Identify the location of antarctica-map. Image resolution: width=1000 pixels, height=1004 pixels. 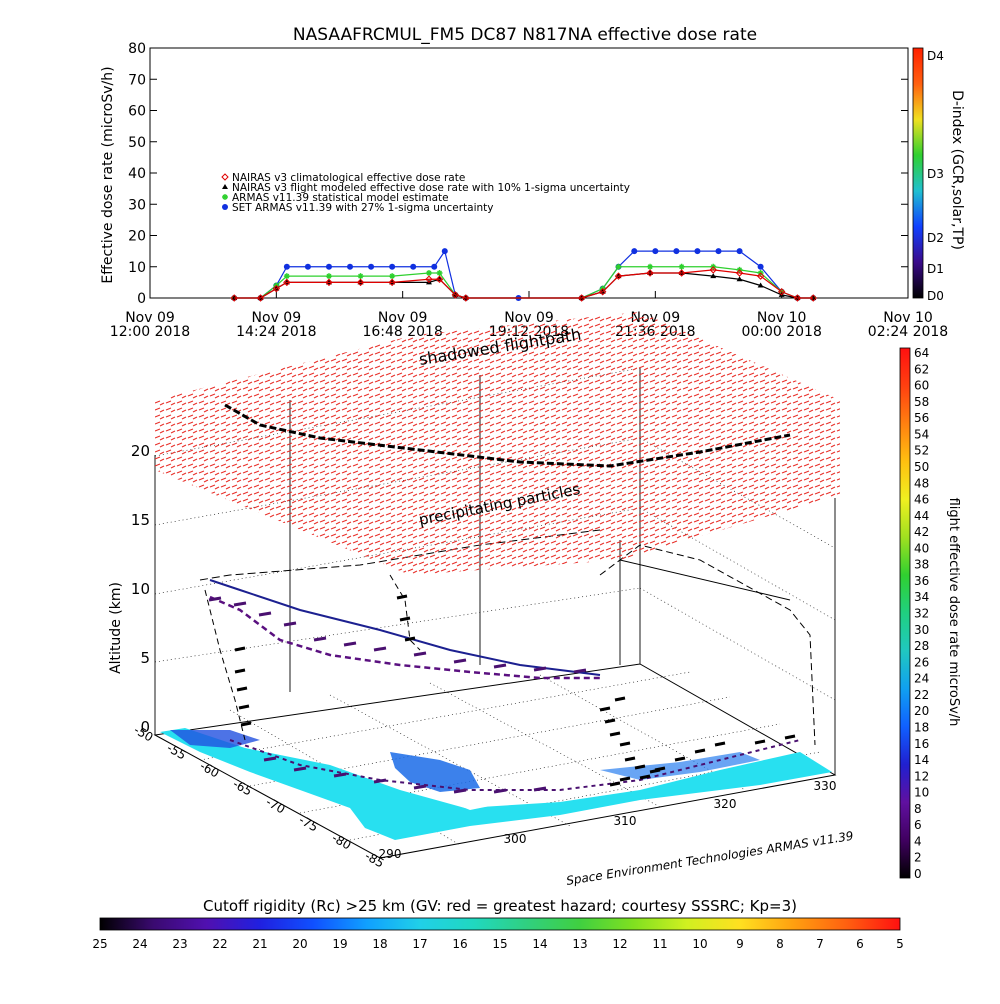
(496, 784).